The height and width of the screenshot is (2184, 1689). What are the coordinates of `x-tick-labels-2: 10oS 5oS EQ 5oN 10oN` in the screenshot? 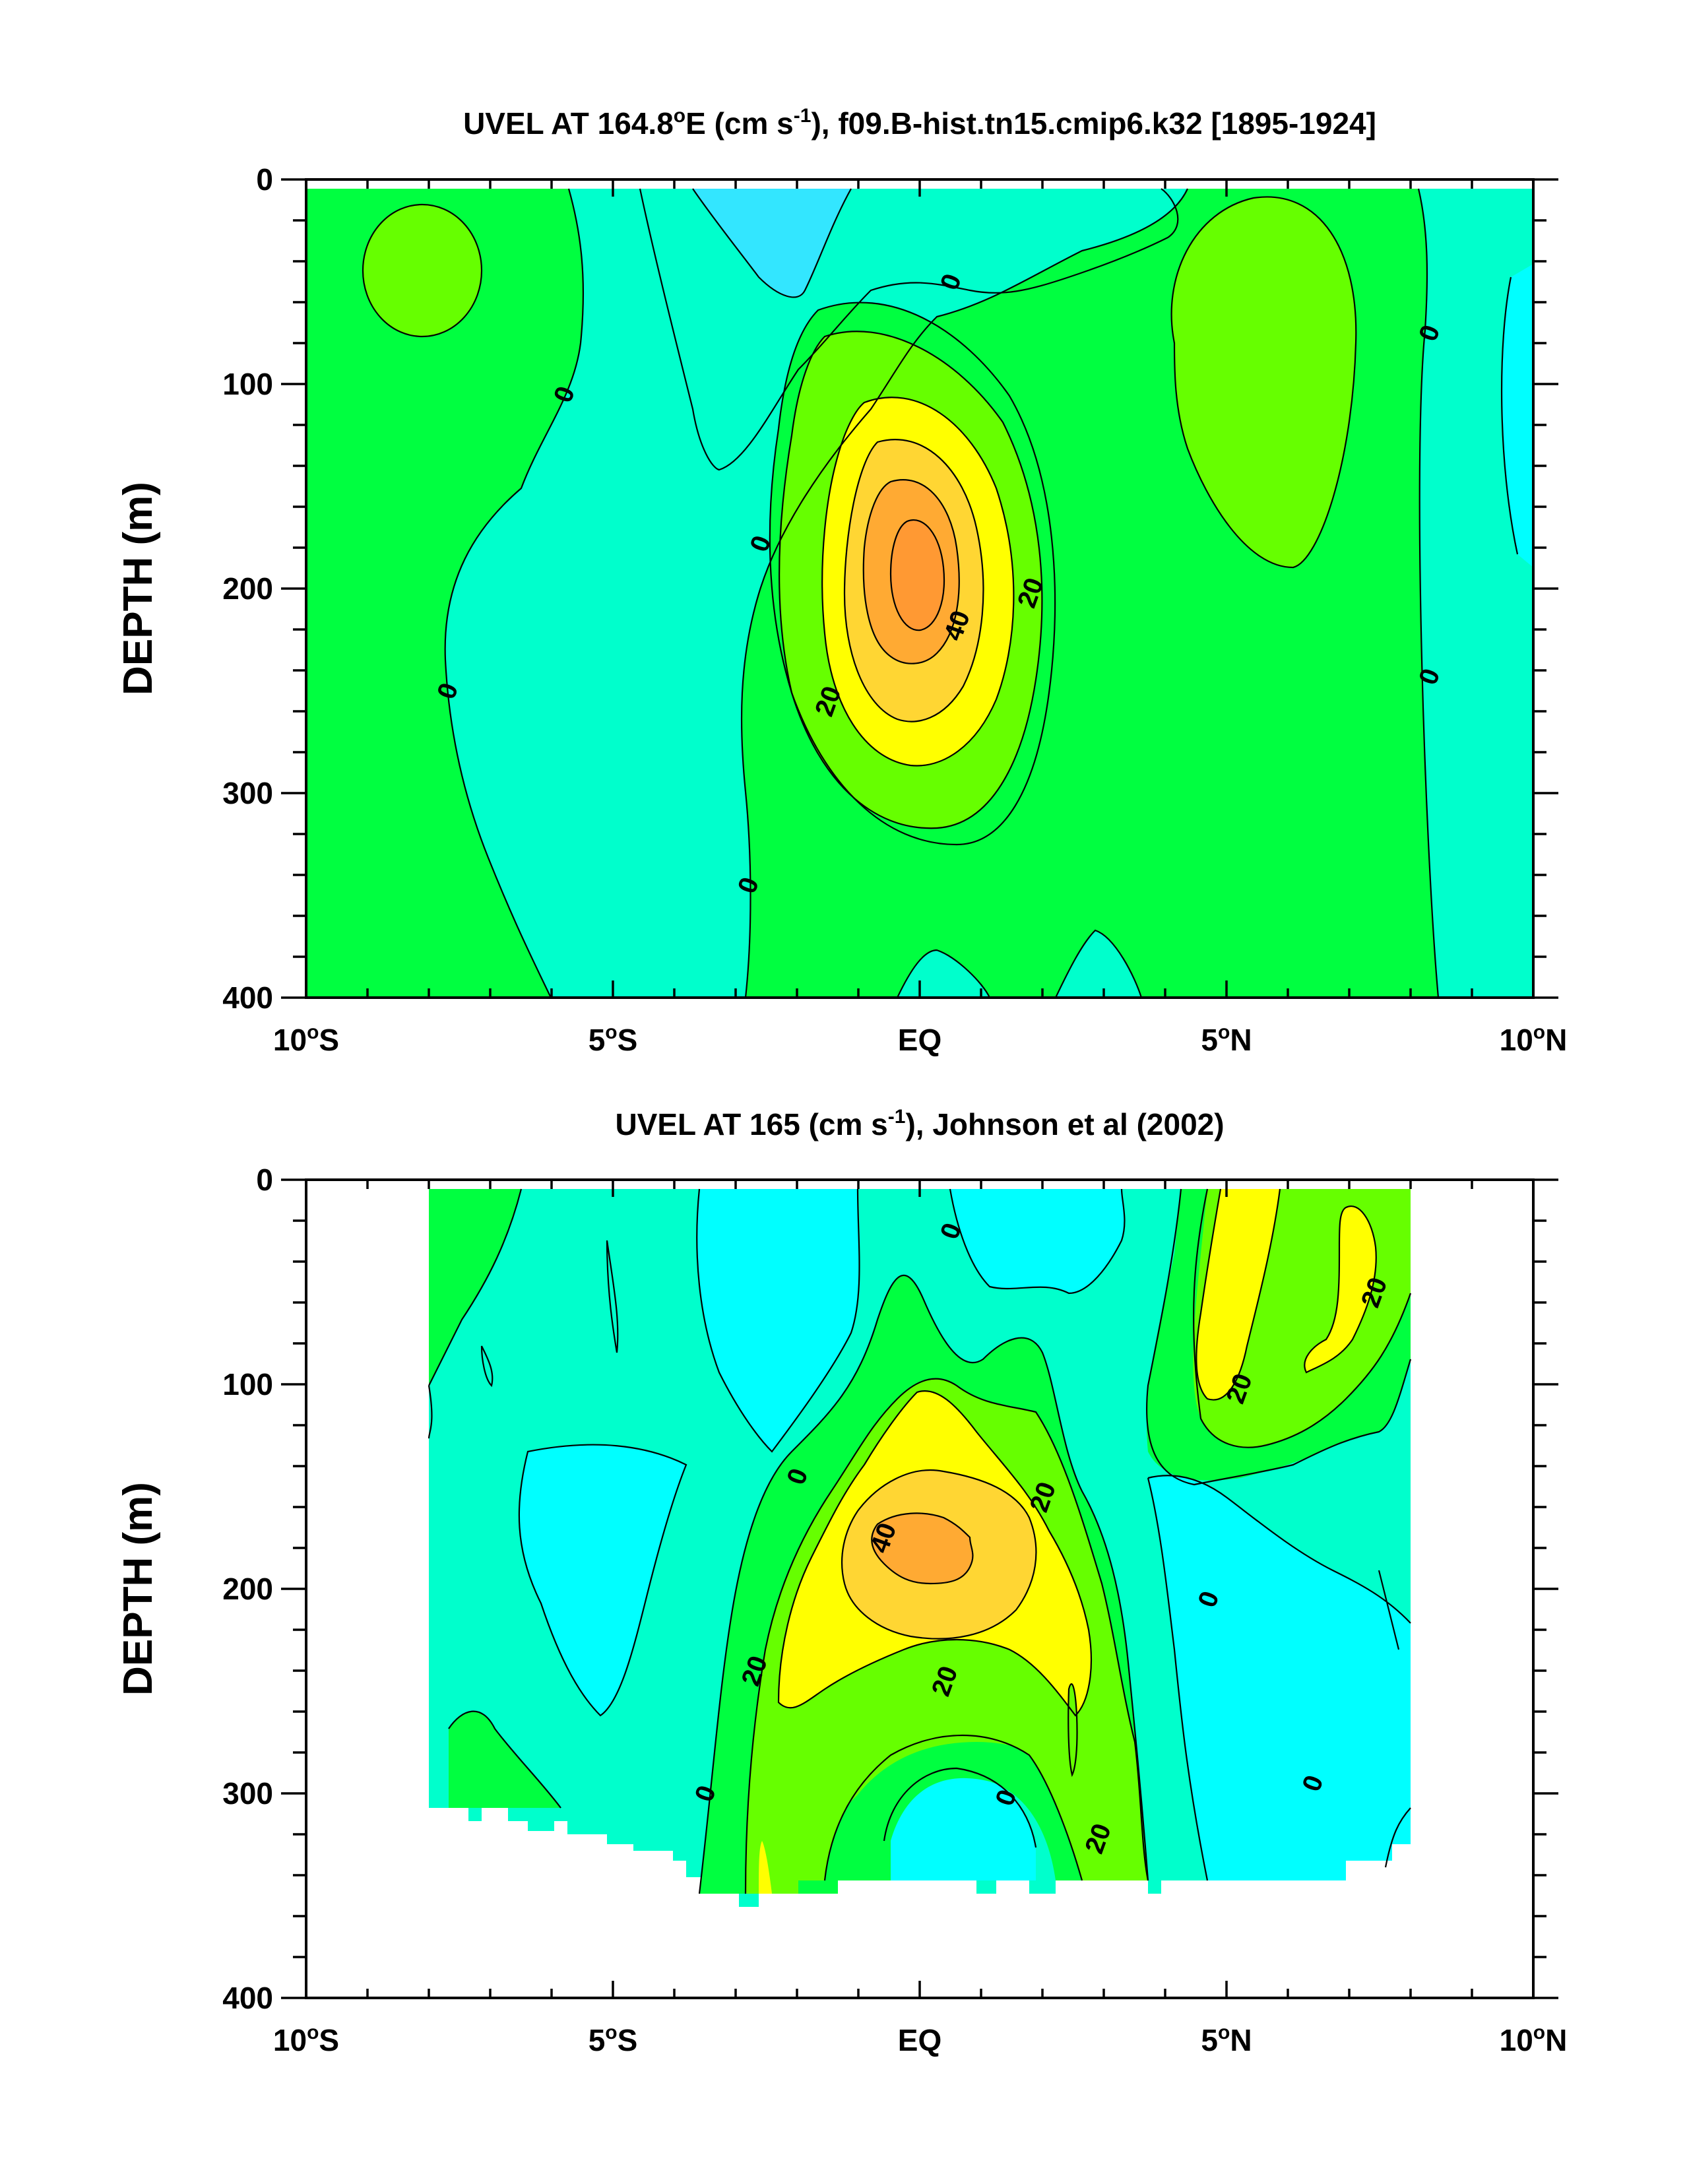 It's located at (920, 2039).